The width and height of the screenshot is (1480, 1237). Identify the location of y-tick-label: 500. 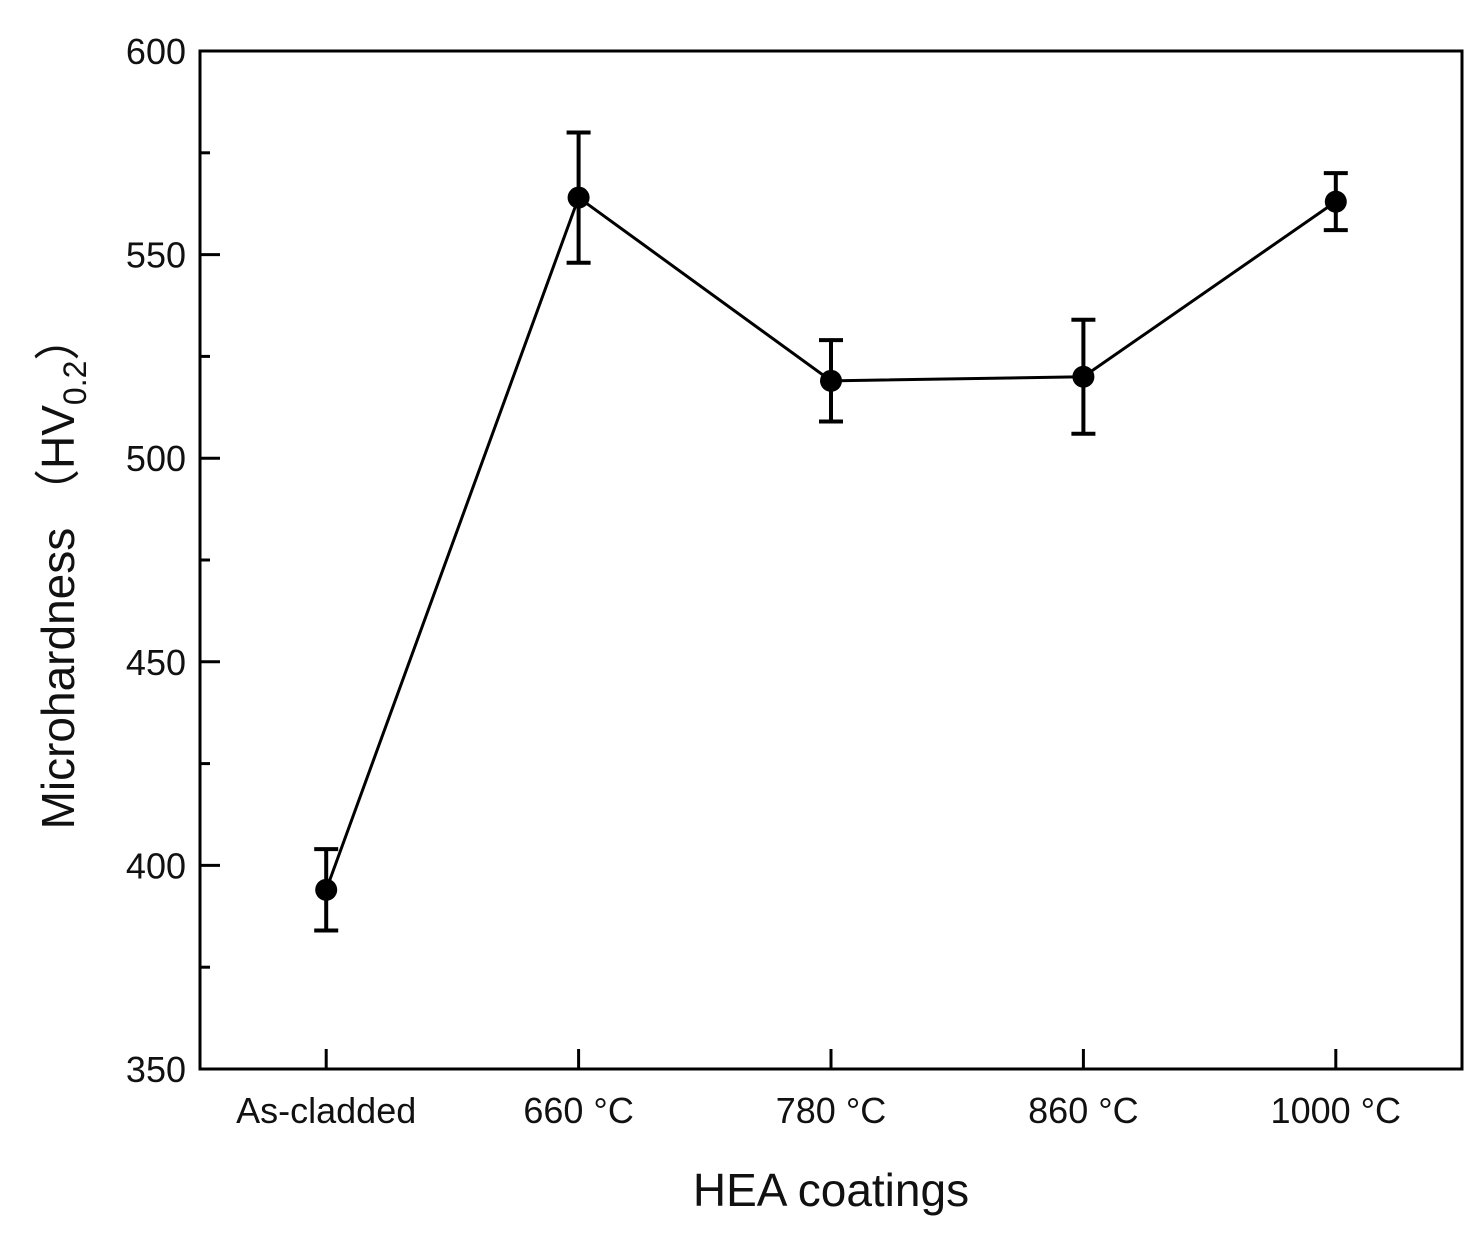
(156, 458).